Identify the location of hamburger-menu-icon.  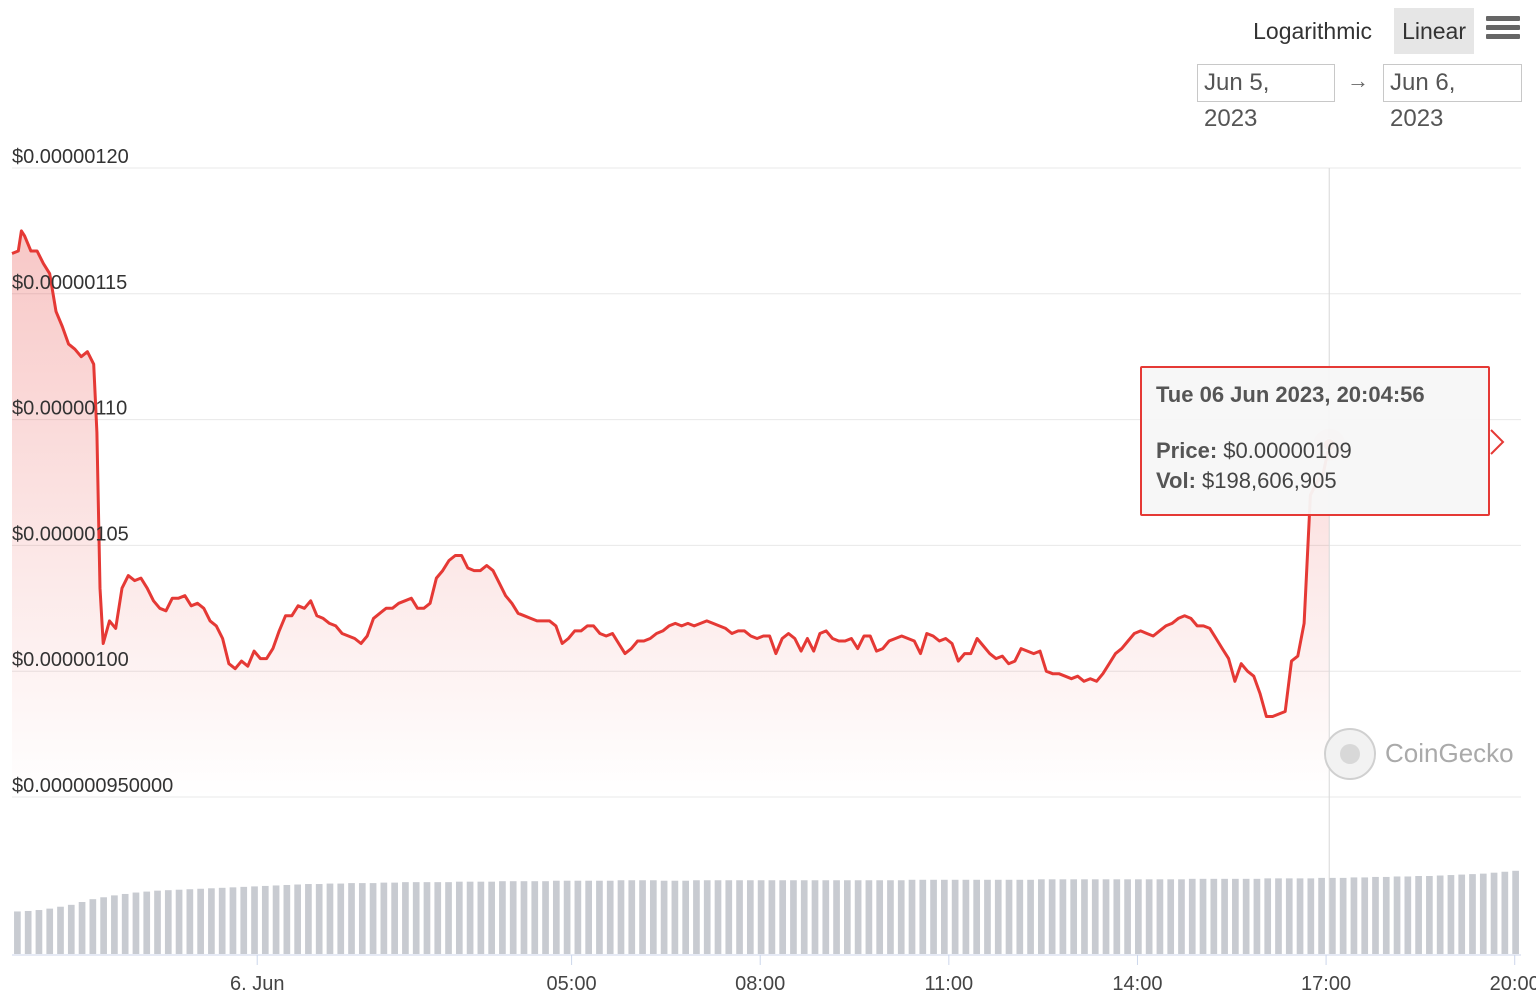
(1503, 31).